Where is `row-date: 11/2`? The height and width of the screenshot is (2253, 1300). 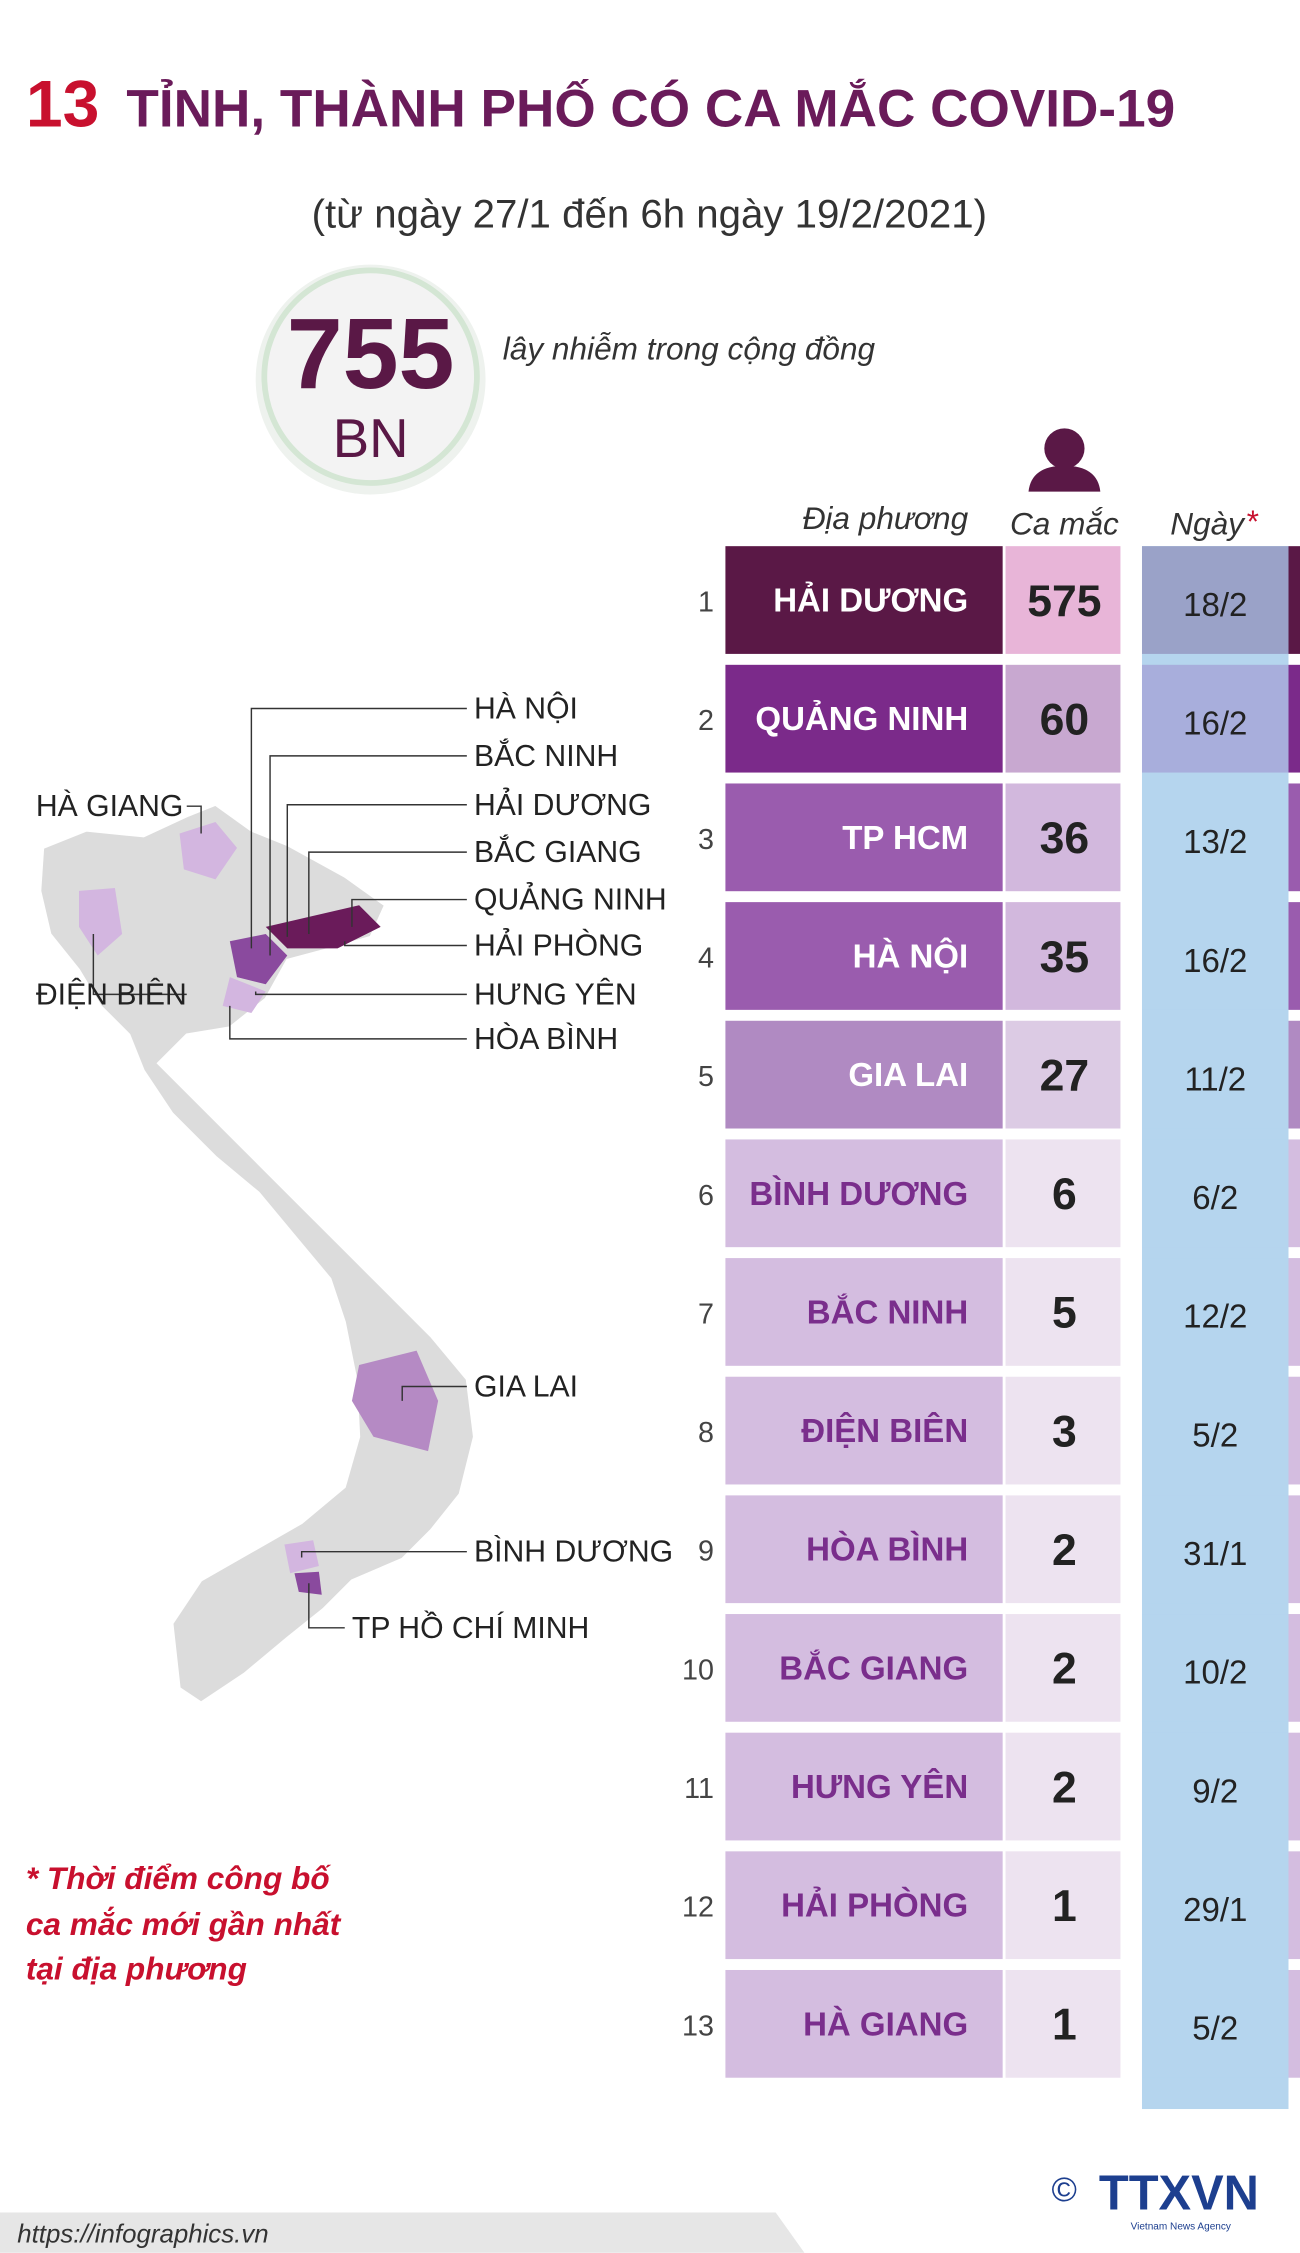
row-date: 11/2 is located at coordinates (1215, 1078).